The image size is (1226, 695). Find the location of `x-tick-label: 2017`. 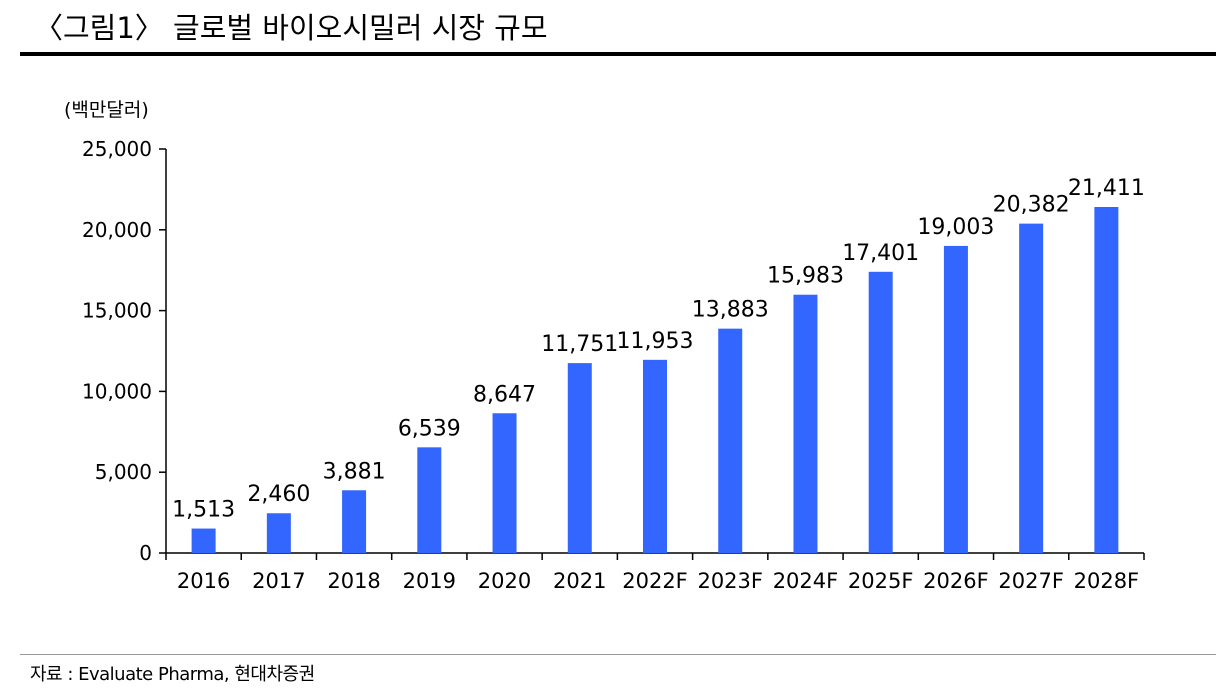

x-tick-label: 2017 is located at coordinates (278, 581).